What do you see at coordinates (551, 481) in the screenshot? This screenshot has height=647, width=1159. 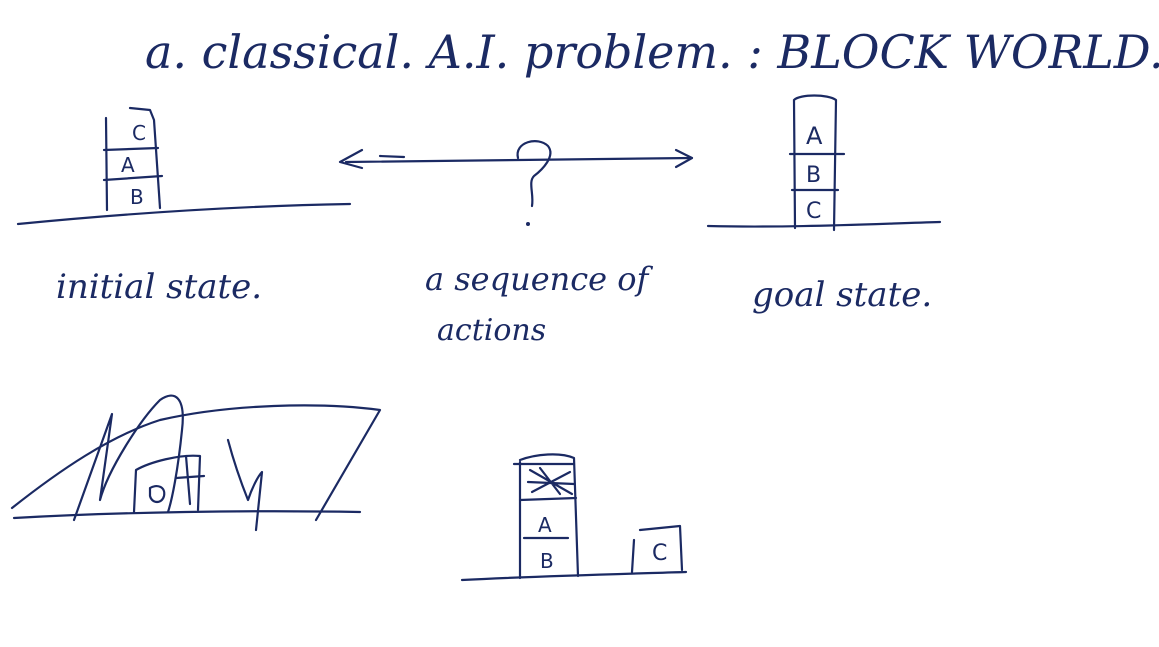 I see `crossed-out-block` at bounding box center [551, 481].